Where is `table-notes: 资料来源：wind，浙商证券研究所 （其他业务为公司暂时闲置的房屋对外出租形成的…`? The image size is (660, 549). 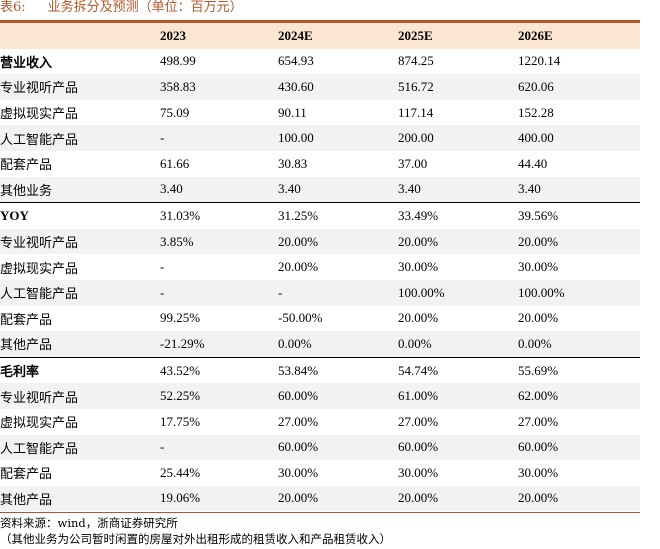
table-notes: 资料来源：wind，浙商证券研究所 （其他业务为公司暂时闲置的房屋对外出租形成的… is located at coordinates (195, 531).